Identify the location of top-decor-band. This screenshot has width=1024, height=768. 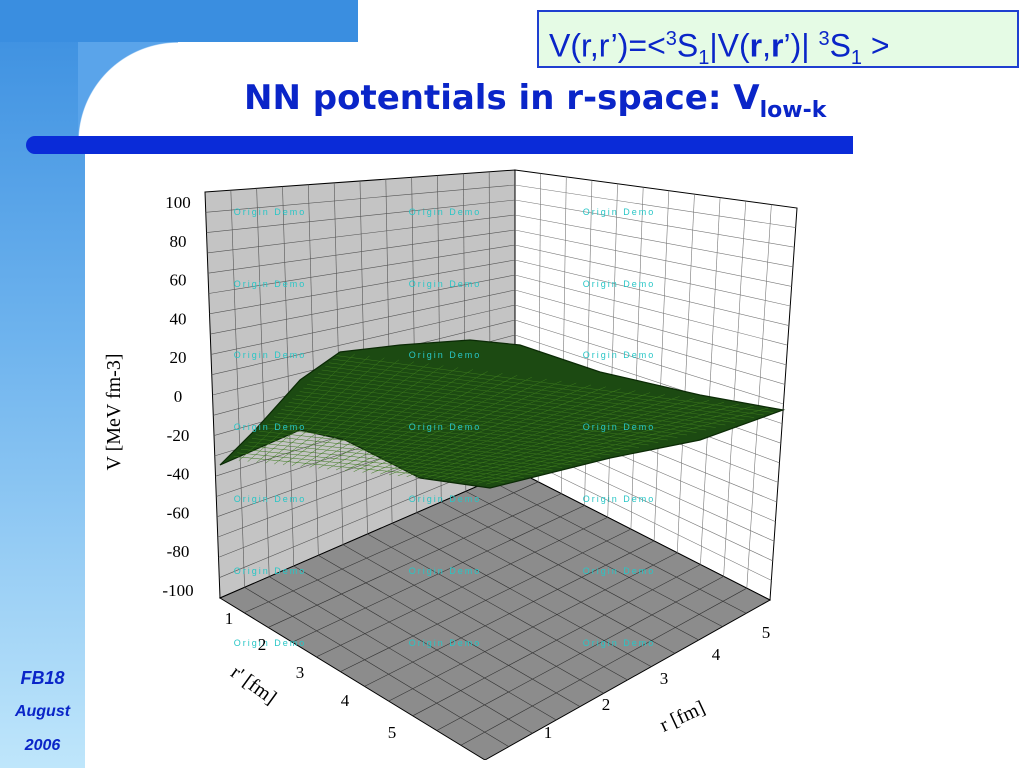
(179, 21).